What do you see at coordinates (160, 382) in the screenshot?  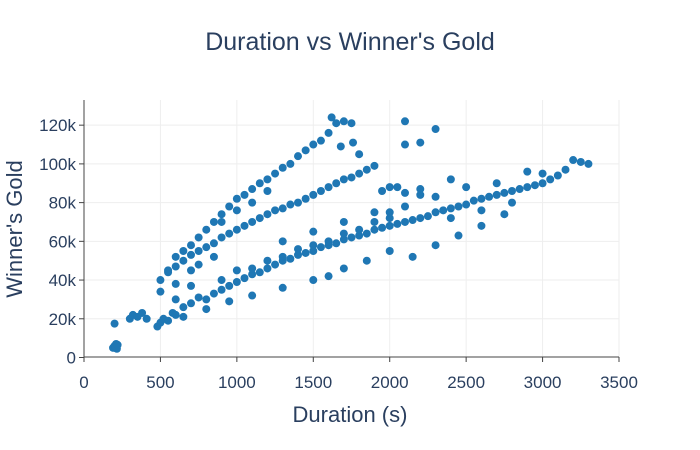 I see `x-tick-label: 500` at bounding box center [160, 382].